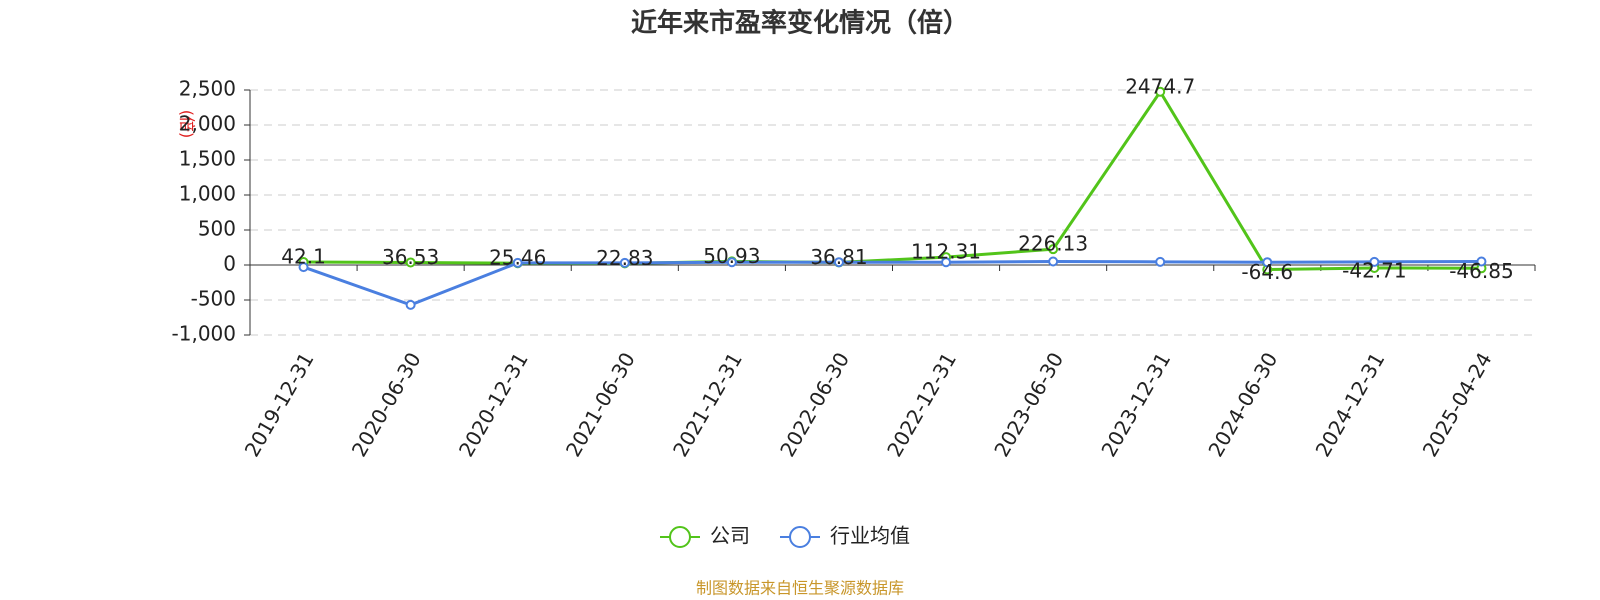 This screenshot has height=600, width=1600. Describe the element at coordinates (217, 229) in the screenshot. I see `y-tick-label: 500` at that location.